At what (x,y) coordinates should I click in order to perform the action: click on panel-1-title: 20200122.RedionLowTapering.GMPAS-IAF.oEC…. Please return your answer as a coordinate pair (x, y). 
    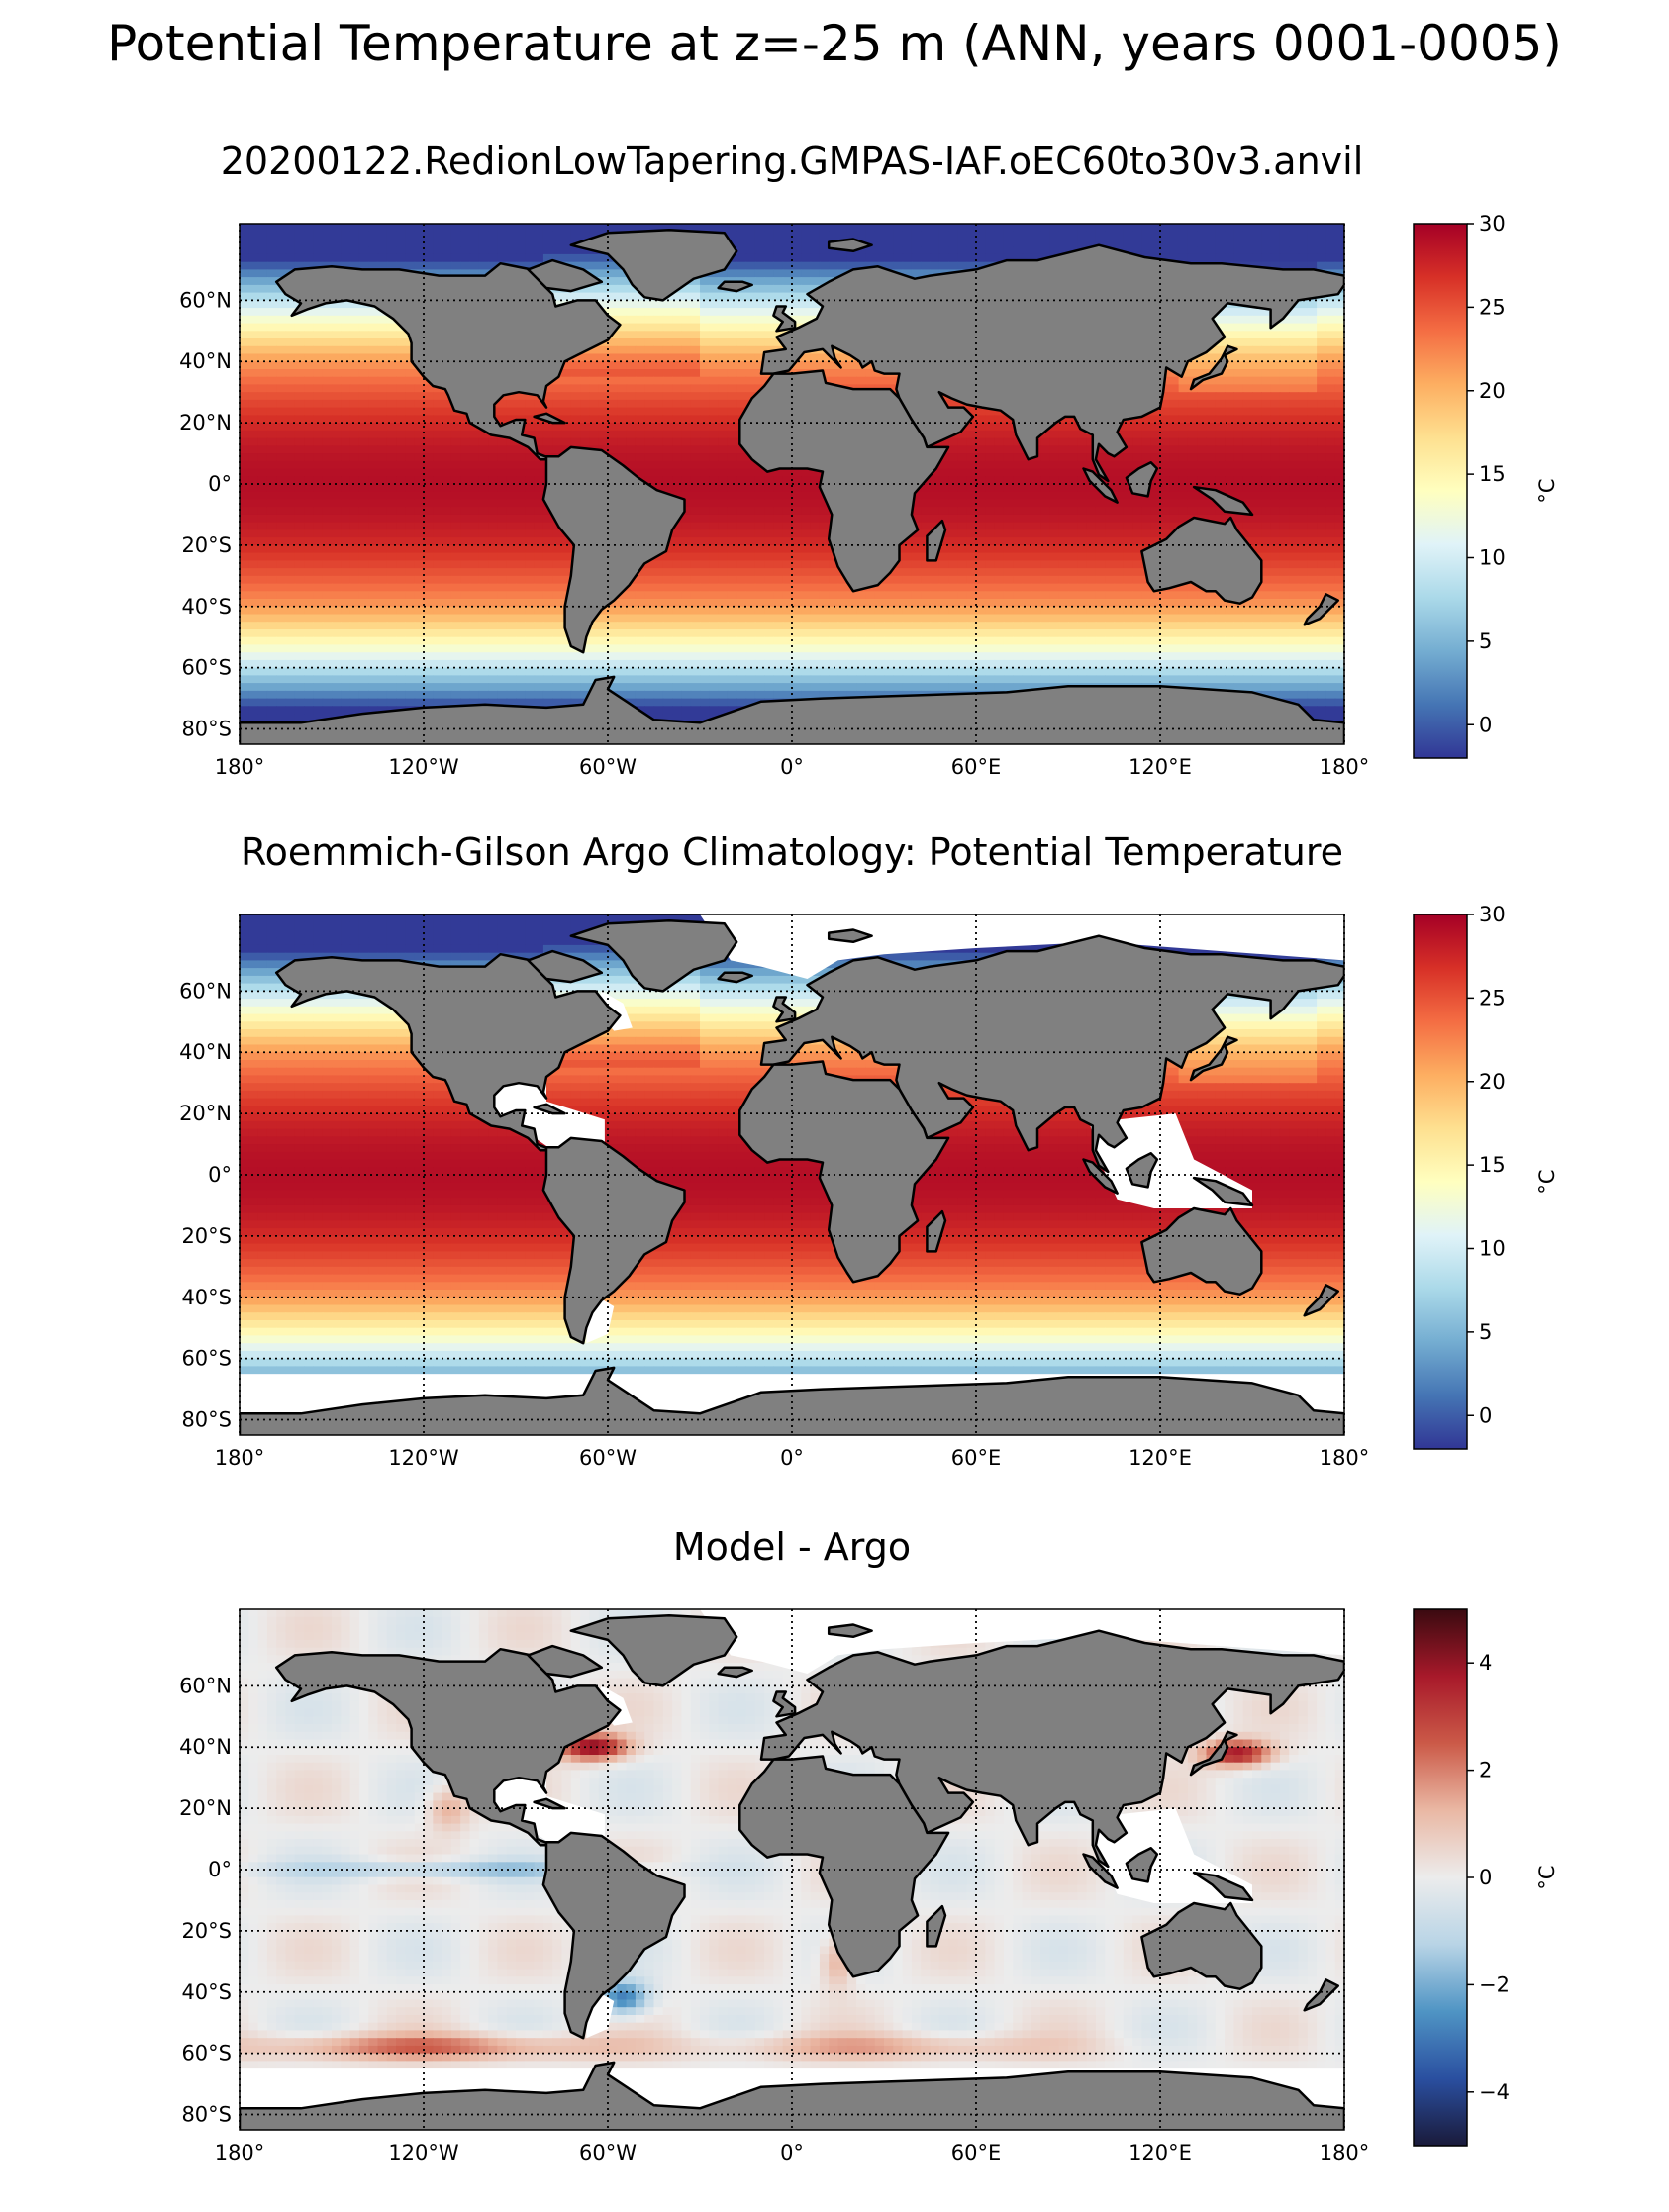
    Looking at the image, I should click on (792, 161).